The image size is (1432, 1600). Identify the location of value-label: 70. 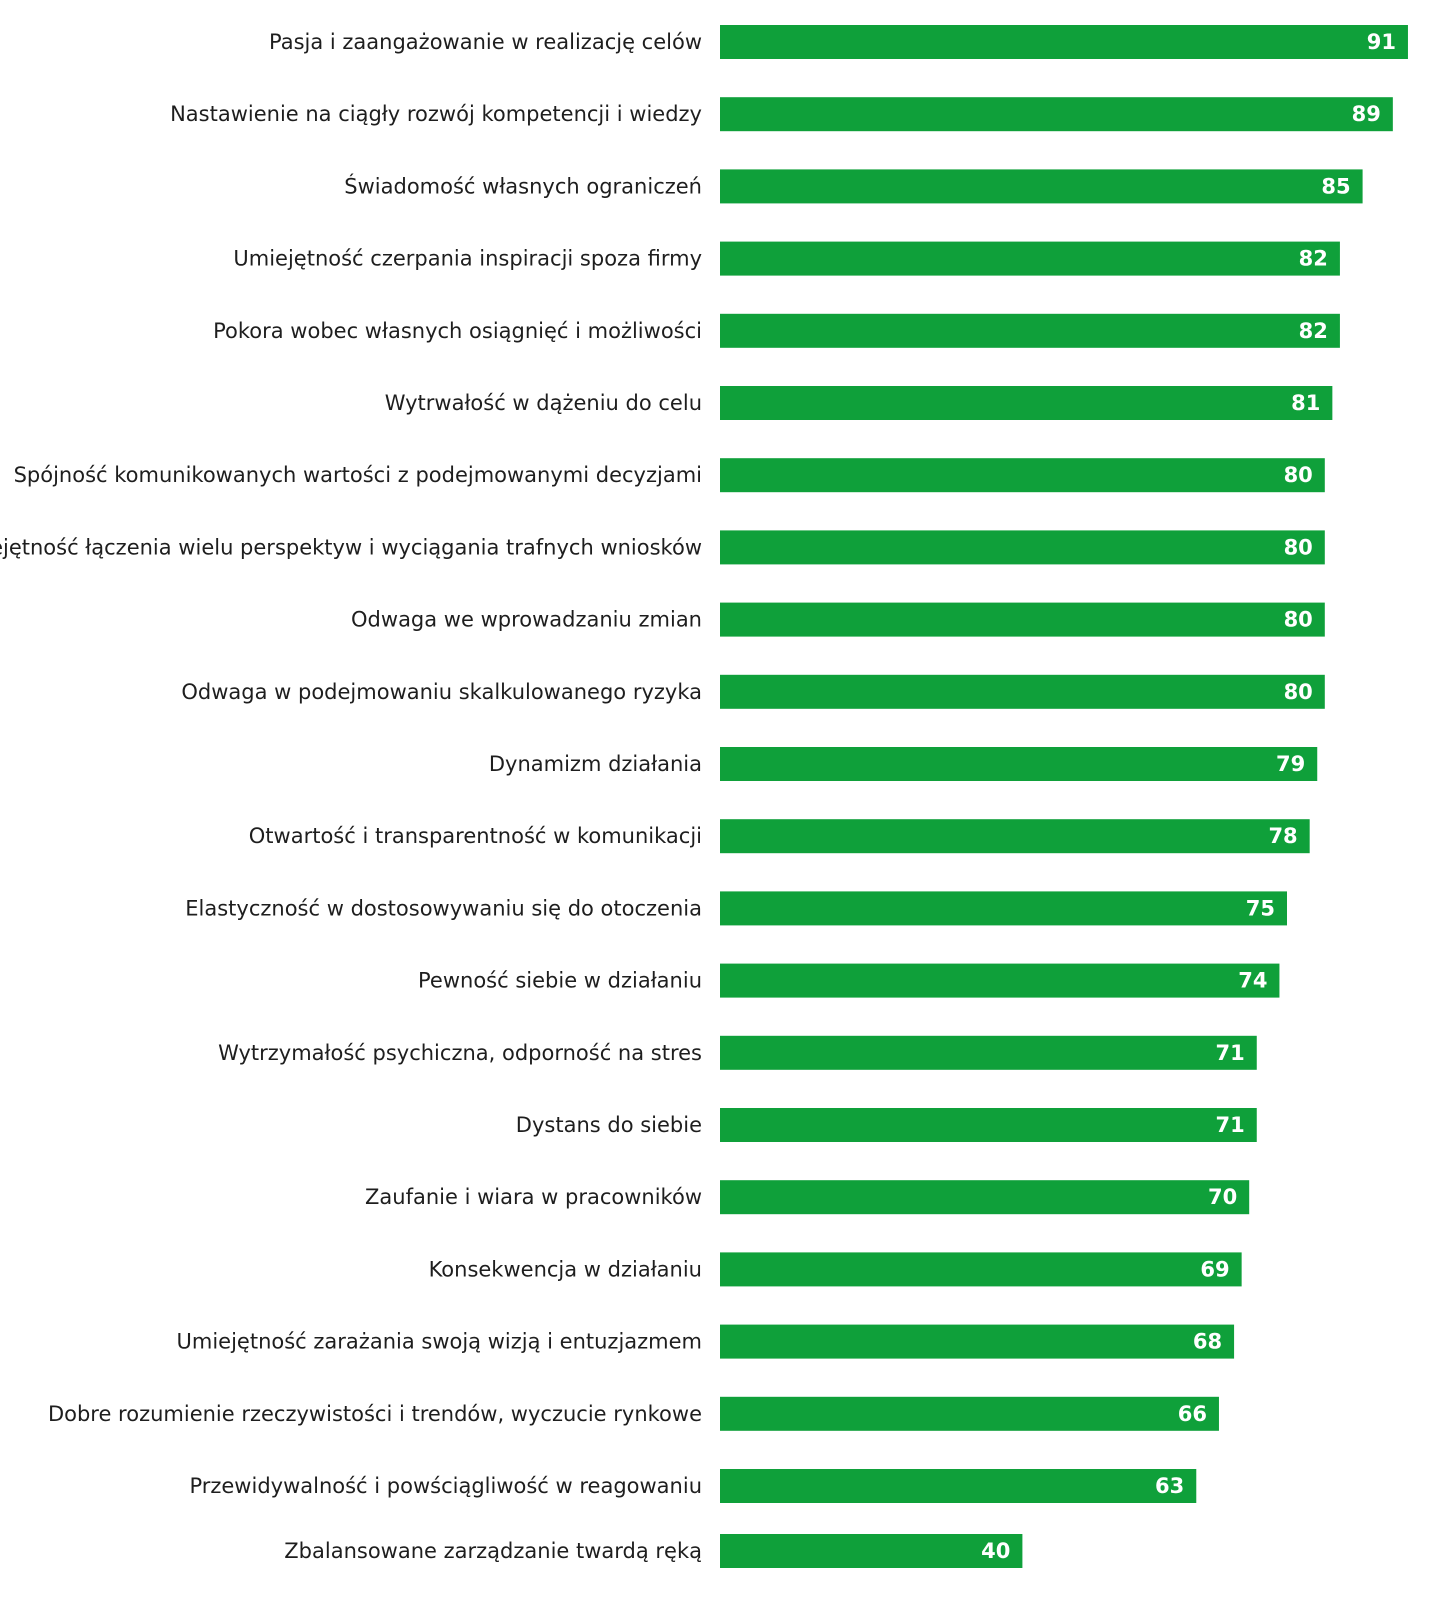
(1222, 1197).